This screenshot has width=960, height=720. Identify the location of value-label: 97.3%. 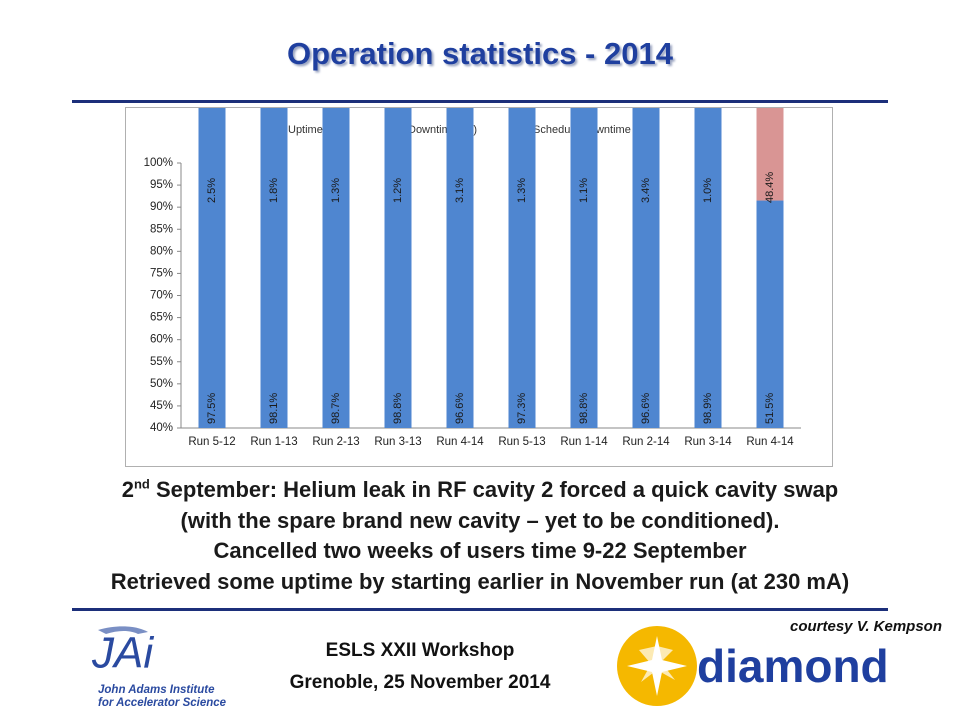
(522, 408).